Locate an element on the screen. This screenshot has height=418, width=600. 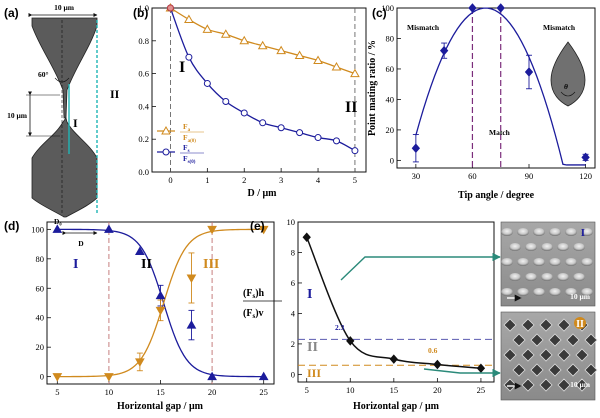
y-tick-label: 6 is located at coordinates (293, 283).